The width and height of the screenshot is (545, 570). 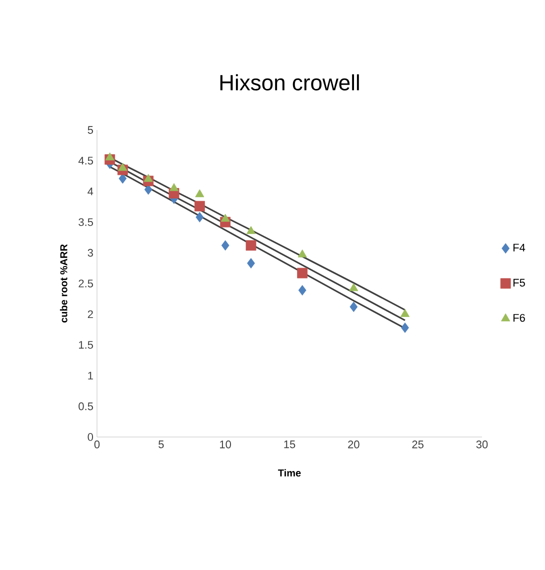 I want to click on x-tick-label: 15, so click(x=290, y=444).